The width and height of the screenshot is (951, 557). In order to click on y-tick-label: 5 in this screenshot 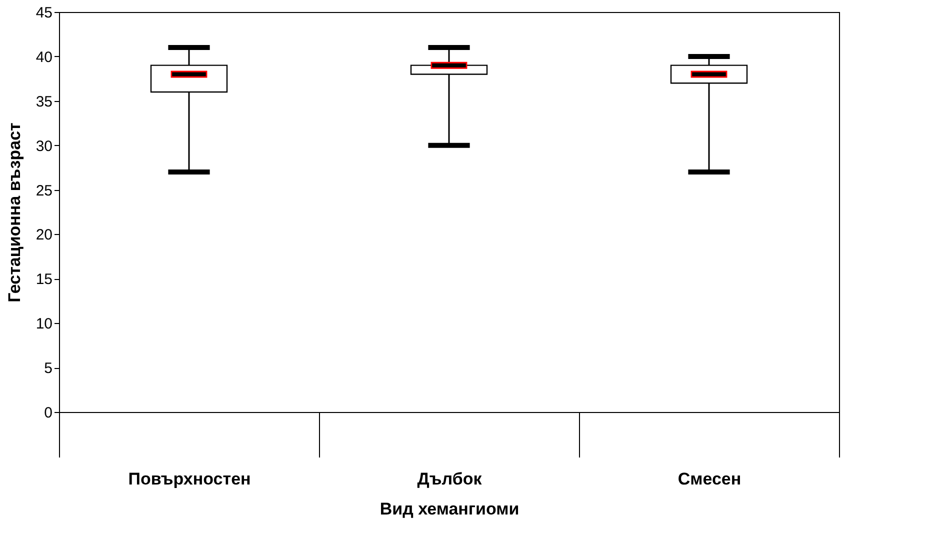, I will do `click(48, 369)`.